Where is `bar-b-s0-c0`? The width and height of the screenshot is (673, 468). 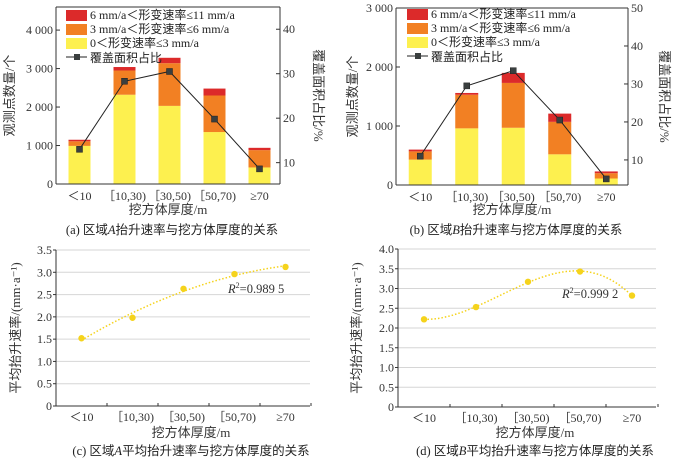 bar-b-s0-c0 is located at coordinates (420, 172).